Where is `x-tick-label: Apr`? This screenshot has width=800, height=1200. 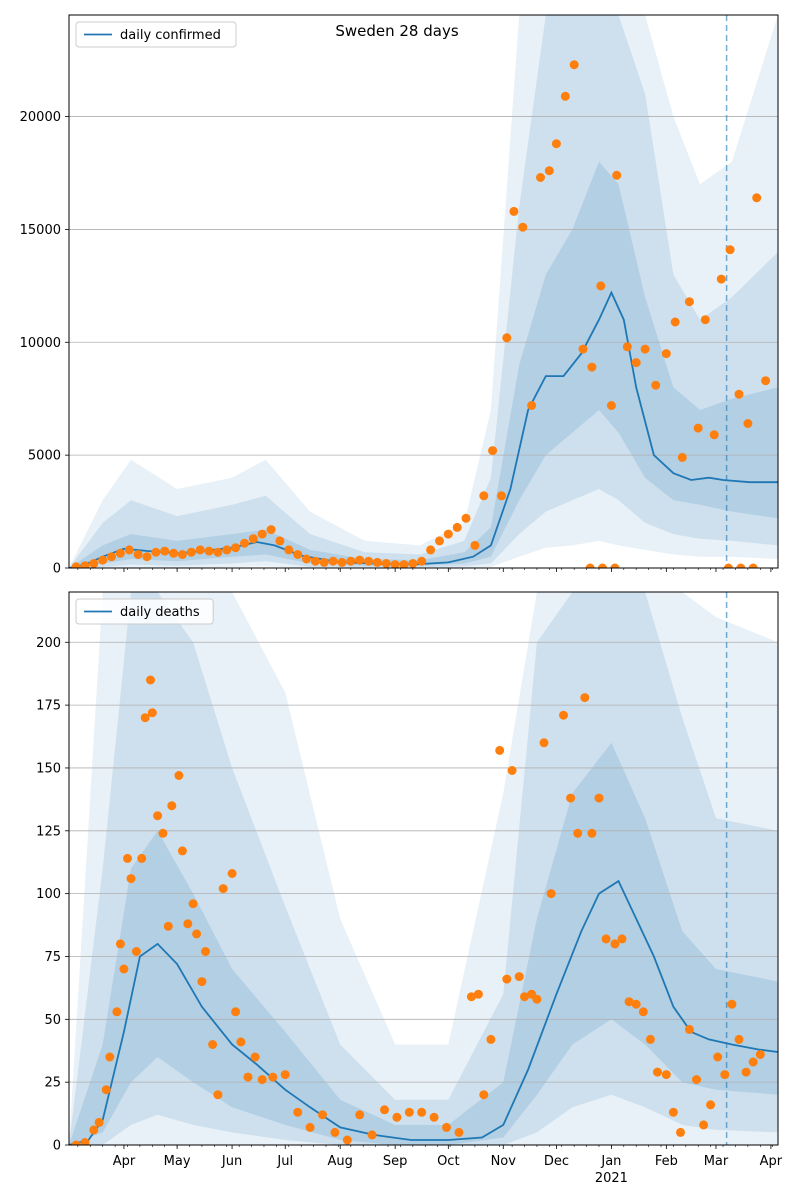 x-tick-label: Apr is located at coordinates (771, 1161).